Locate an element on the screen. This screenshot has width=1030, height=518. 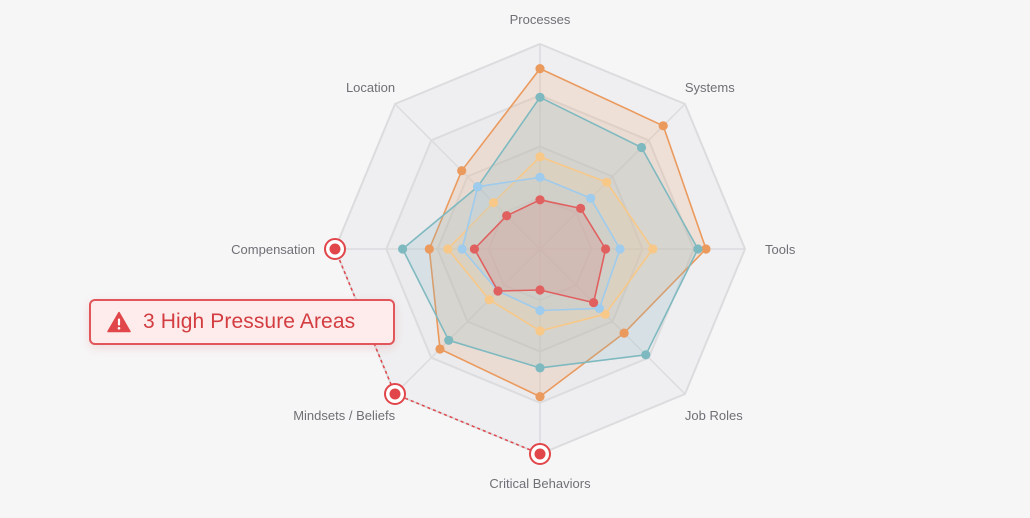
high-pressure-markers is located at coordinates (437, 351).